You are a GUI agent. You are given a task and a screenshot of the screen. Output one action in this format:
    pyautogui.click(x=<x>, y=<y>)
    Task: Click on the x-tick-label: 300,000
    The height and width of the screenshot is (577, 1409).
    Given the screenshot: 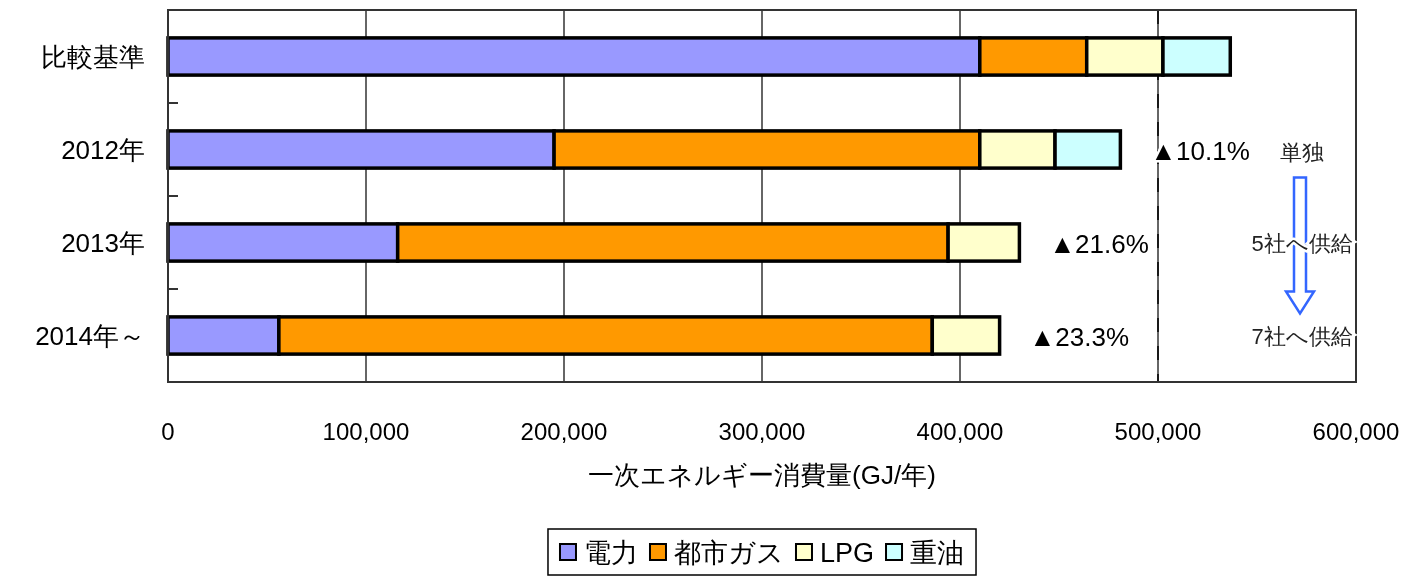 What is the action you would take?
    pyautogui.click(x=762, y=431)
    